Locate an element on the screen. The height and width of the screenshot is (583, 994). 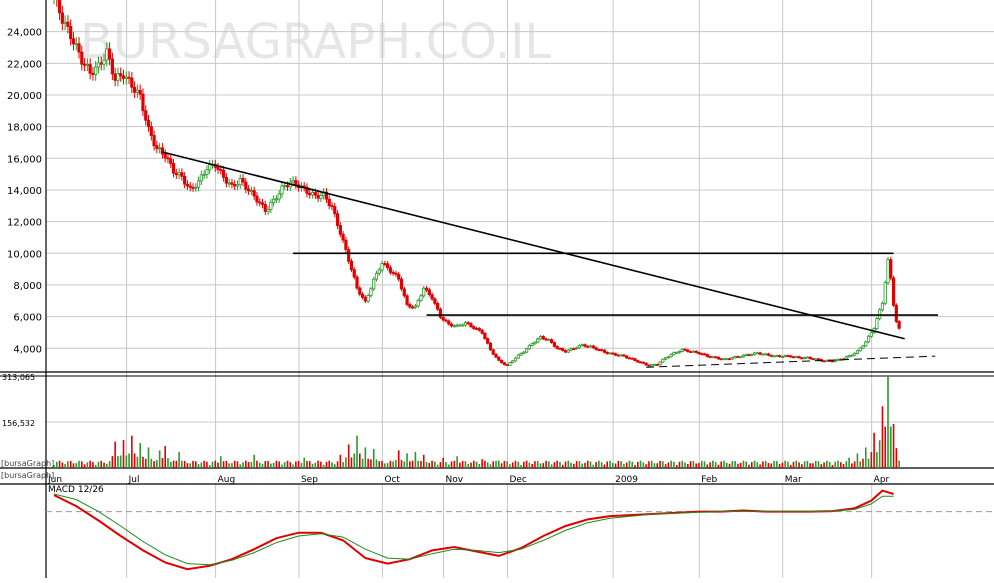
macd-panel is located at coordinates (520, 530).